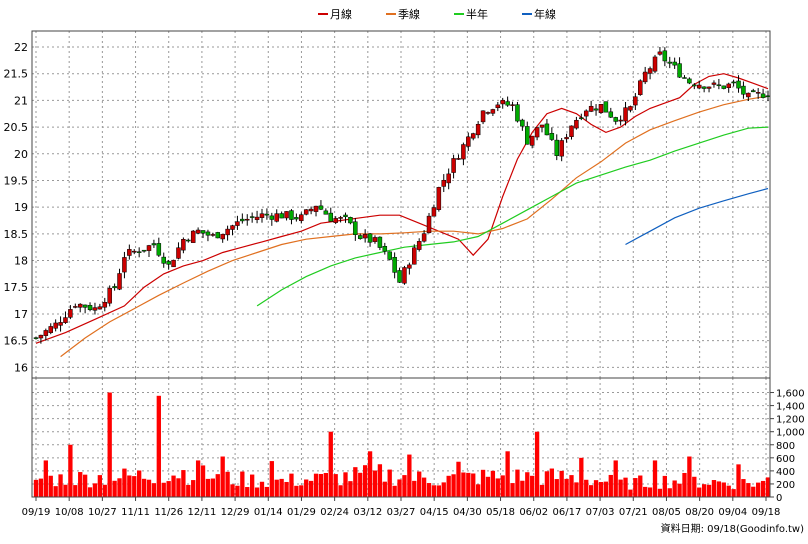 The image size is (808, 544). I want to click on date-tick-label: 08/20, so click(699, 512).